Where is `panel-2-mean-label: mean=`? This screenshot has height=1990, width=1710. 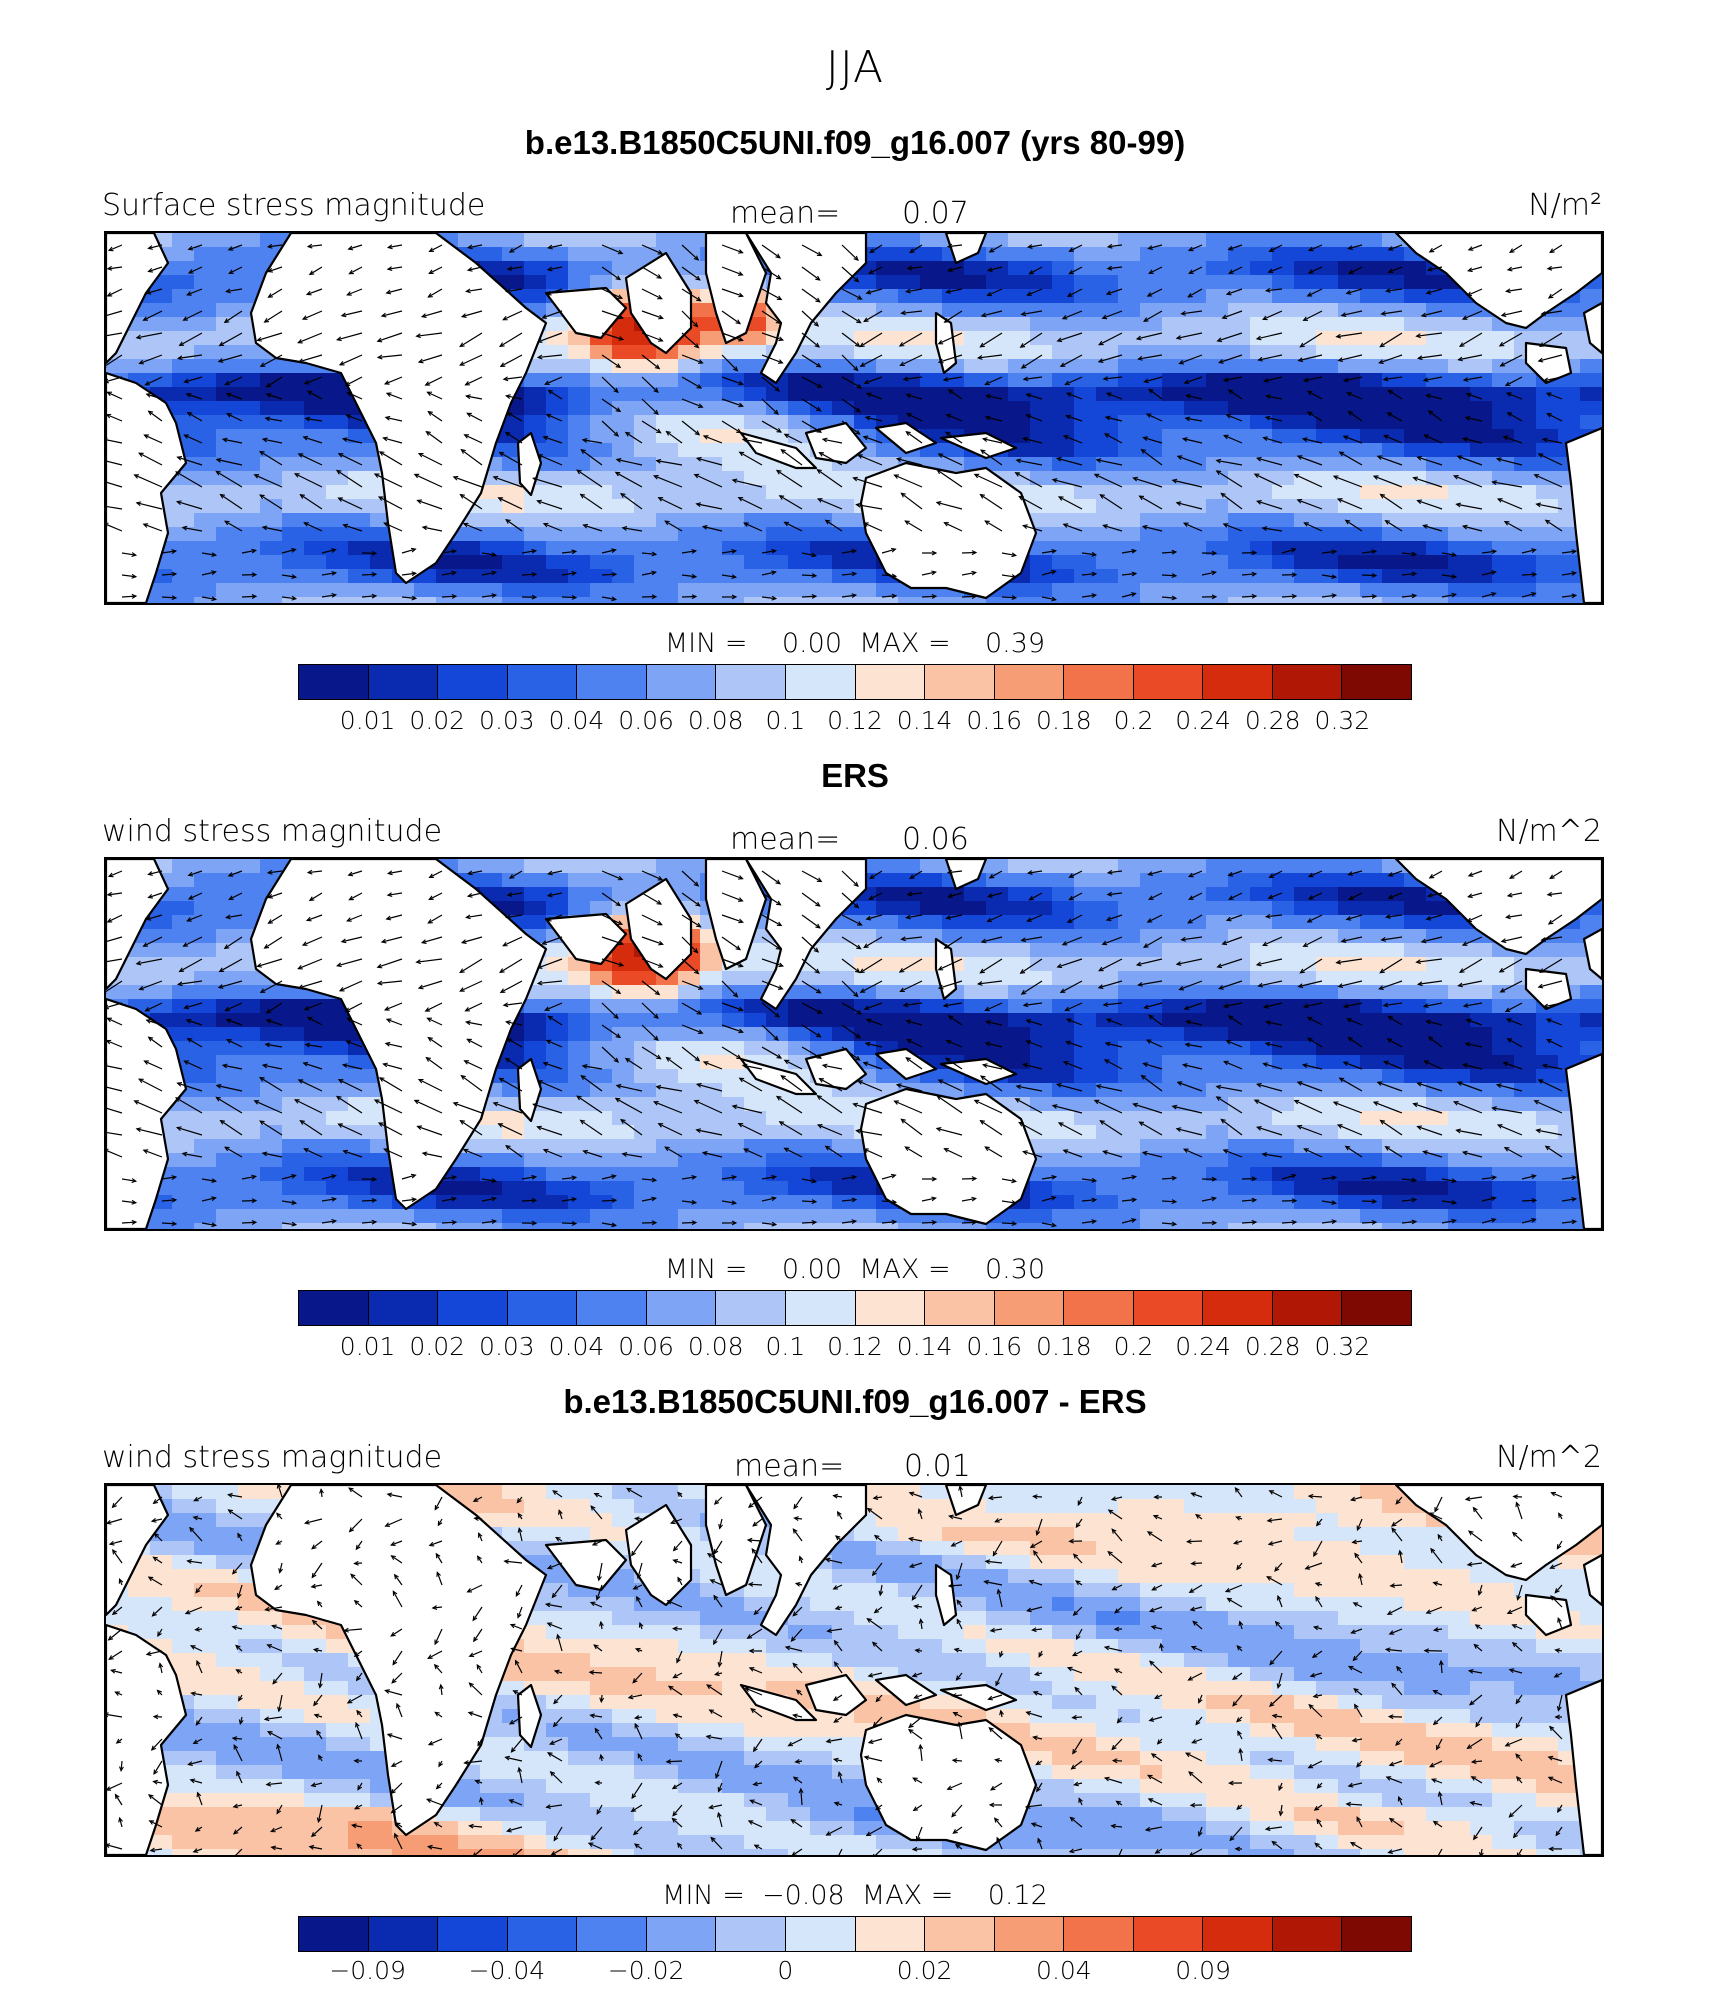 panel-2-mean-label: mean= is located at coordinates (785, 839).